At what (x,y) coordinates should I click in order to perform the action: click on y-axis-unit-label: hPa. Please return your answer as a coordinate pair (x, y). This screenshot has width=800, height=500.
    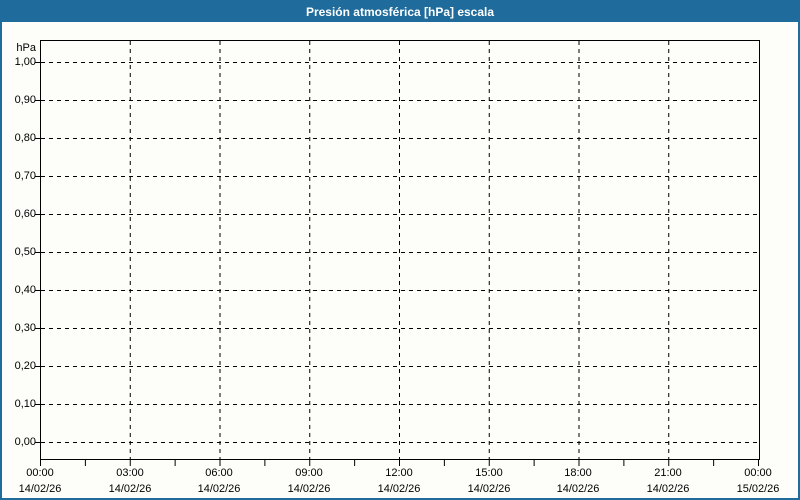
    Looking at the image, I should click on (26, 48).